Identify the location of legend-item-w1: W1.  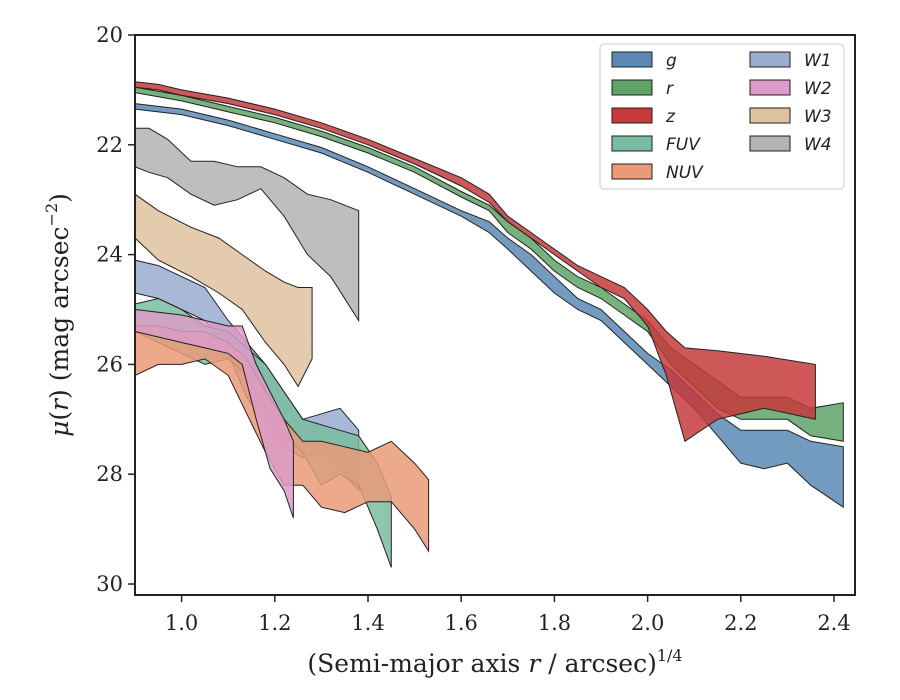
(790, 61).